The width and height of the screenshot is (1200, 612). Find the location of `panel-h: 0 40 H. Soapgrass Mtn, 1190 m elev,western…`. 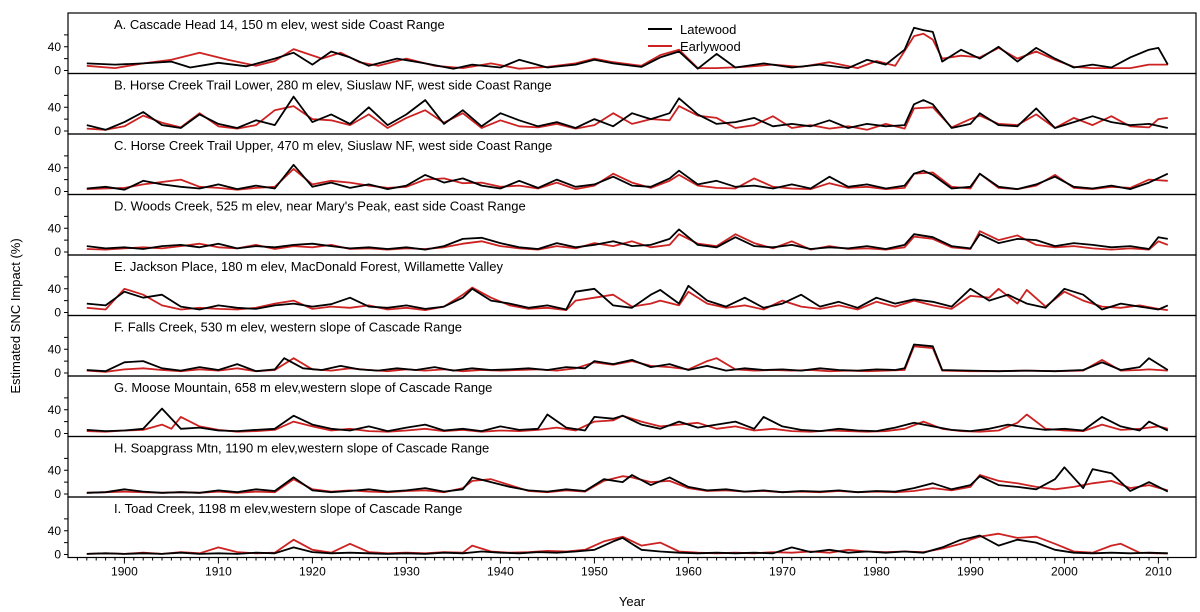

panel-h: 0 40 H. Soapgrass Mtn, 1190 m elev,western… is located at coordinates (622, 468).